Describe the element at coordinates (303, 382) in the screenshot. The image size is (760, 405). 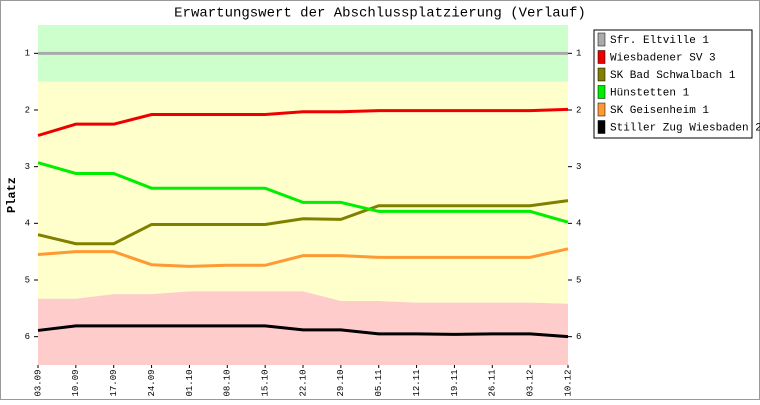
I see `x-tick-label: 22.10` at that location.